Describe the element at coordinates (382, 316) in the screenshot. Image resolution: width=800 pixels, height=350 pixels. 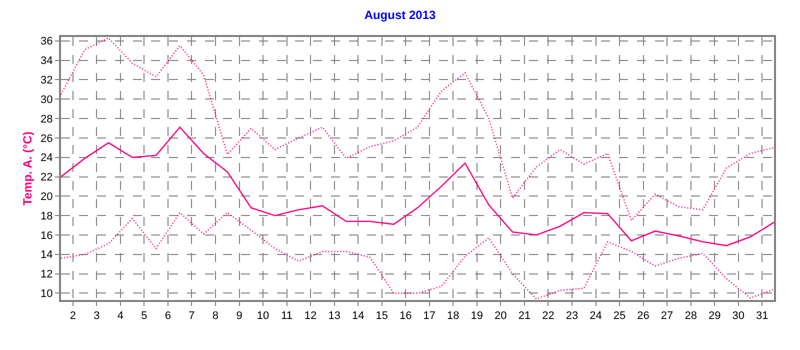
I see `x-tick-label: 15` at that location.